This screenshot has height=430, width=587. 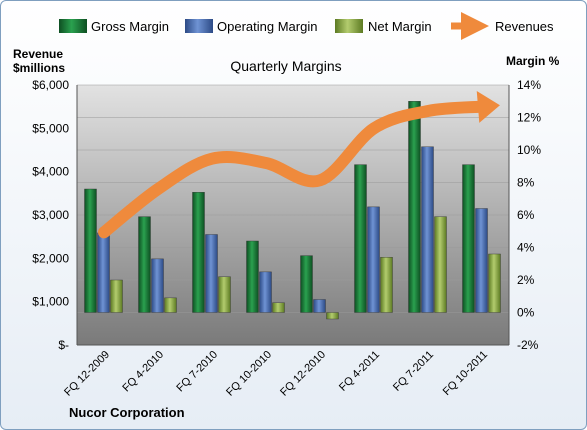 What do you see at coordinates (526, 313) in the screenshot?
I see `right-tick-label: 0%` at bounding box center [526, 313].